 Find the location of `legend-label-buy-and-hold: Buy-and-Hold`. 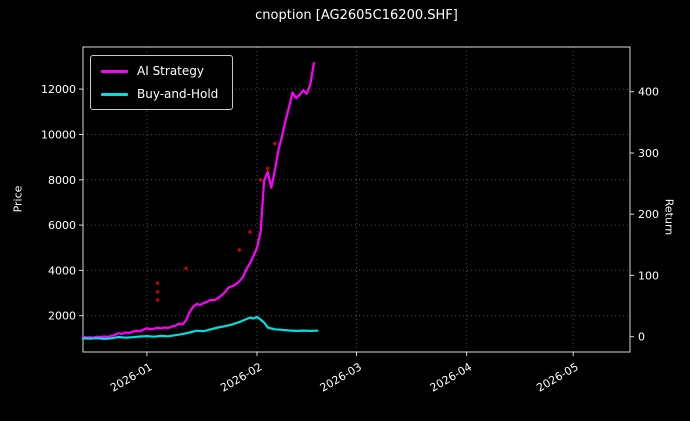

legend-label-buy-and-hold: Buy-and-Hold is located at coordinates (178, 94).